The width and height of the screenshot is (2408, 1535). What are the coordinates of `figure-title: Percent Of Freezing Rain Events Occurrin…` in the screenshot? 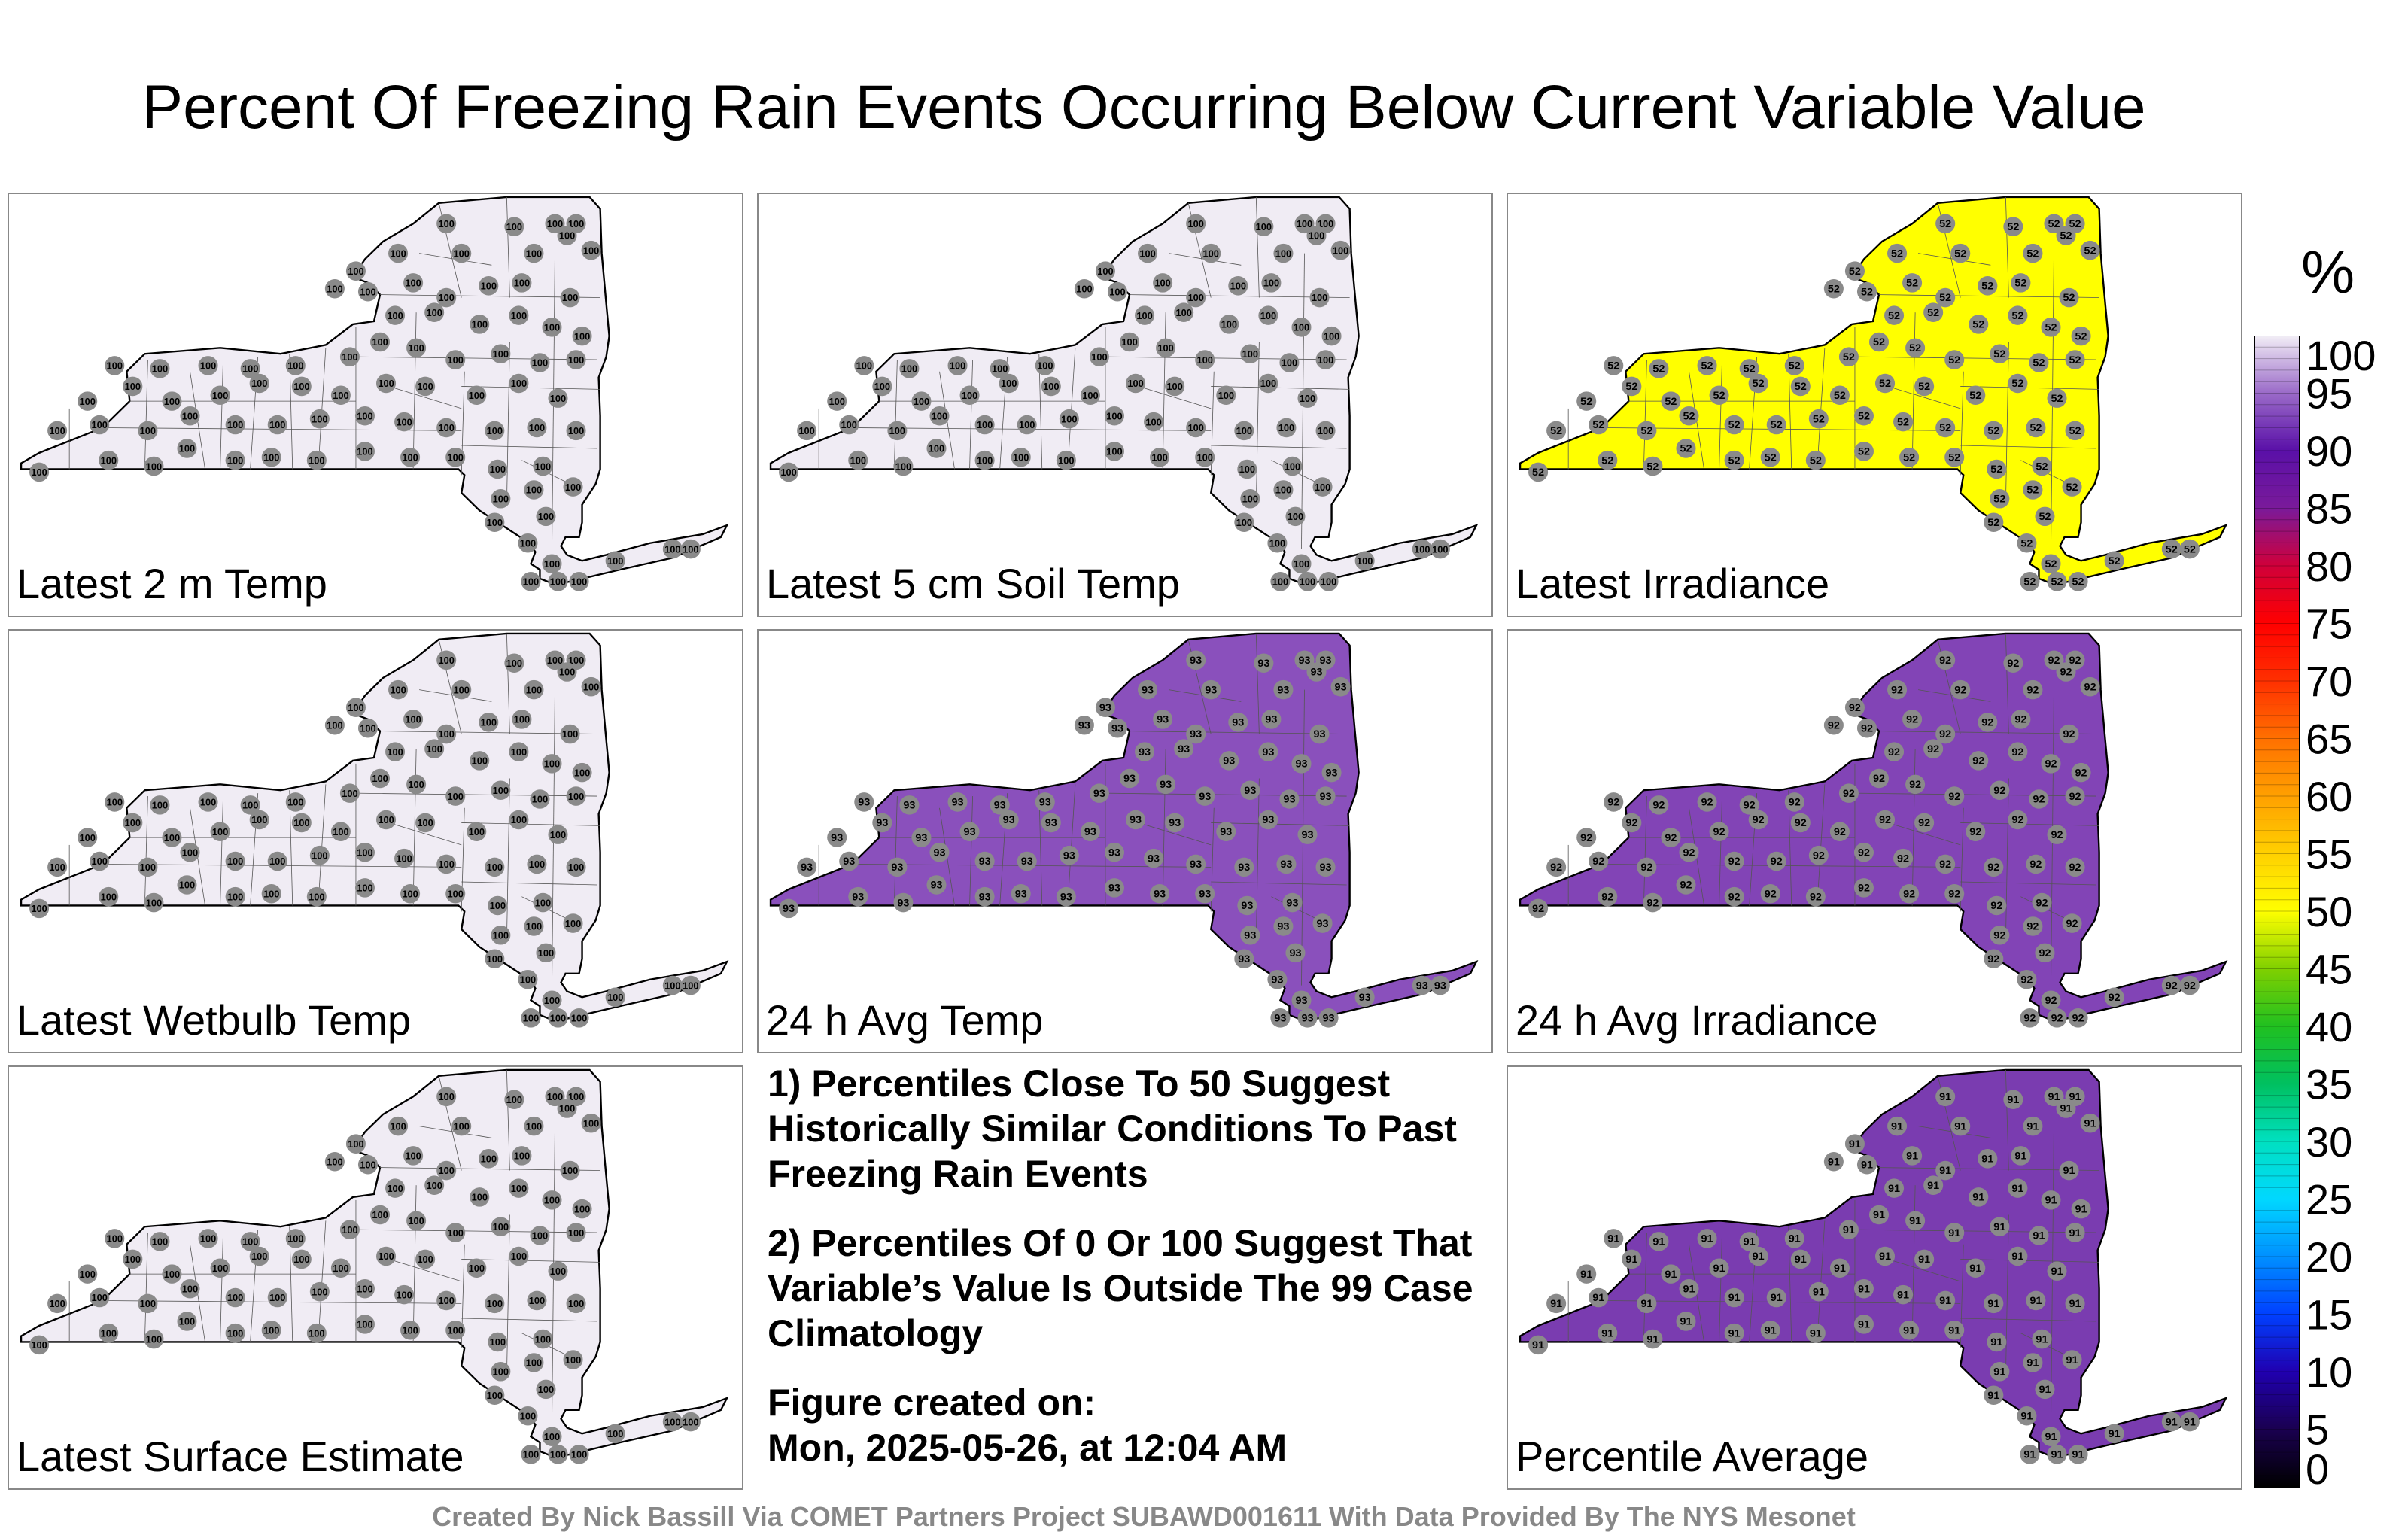 It's located at (1143, 107).